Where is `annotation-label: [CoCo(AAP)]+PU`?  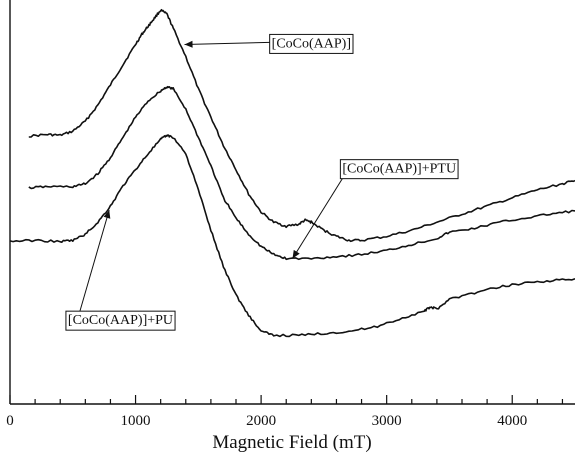
annotation-label: [CoCo(AAP)]+PU is located at coordinates (120, 320).